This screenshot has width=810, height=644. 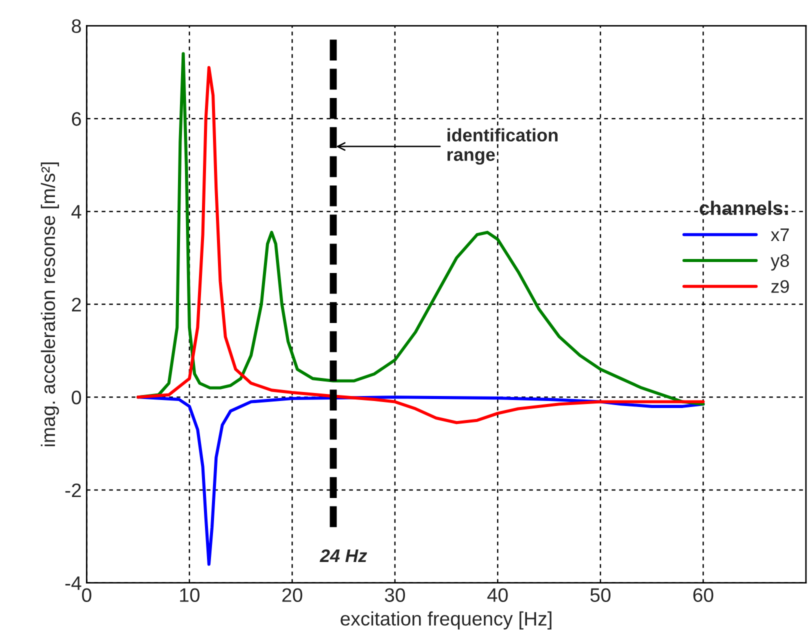 I want to click on legend-title: channels:, so click(x=744, y=208).